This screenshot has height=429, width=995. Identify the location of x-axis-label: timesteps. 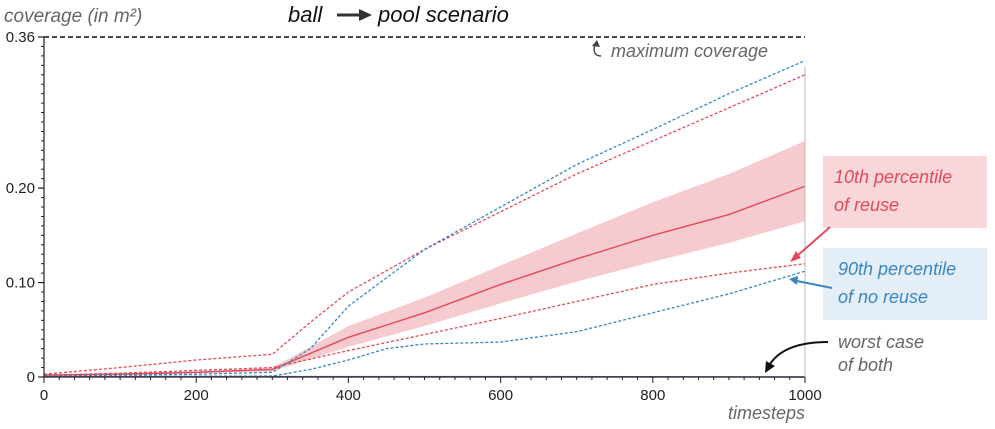
(766, 413).